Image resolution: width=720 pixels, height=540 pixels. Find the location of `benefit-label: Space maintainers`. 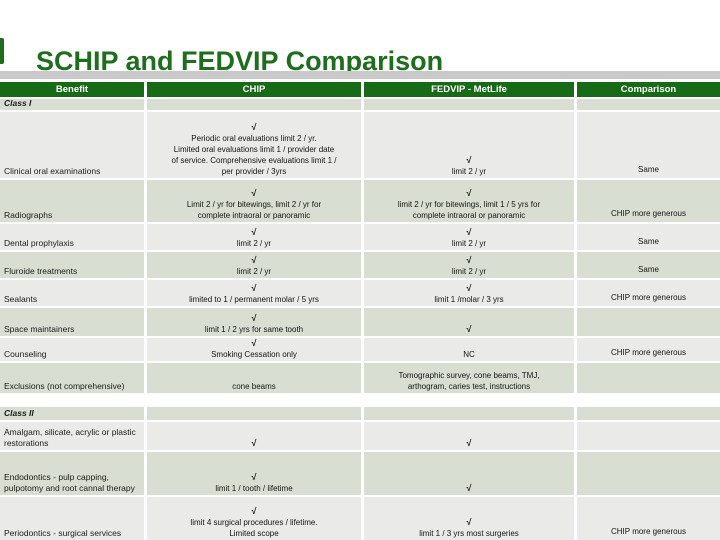

benefit-label: Space maintainers is located at coordinates (39, 328).